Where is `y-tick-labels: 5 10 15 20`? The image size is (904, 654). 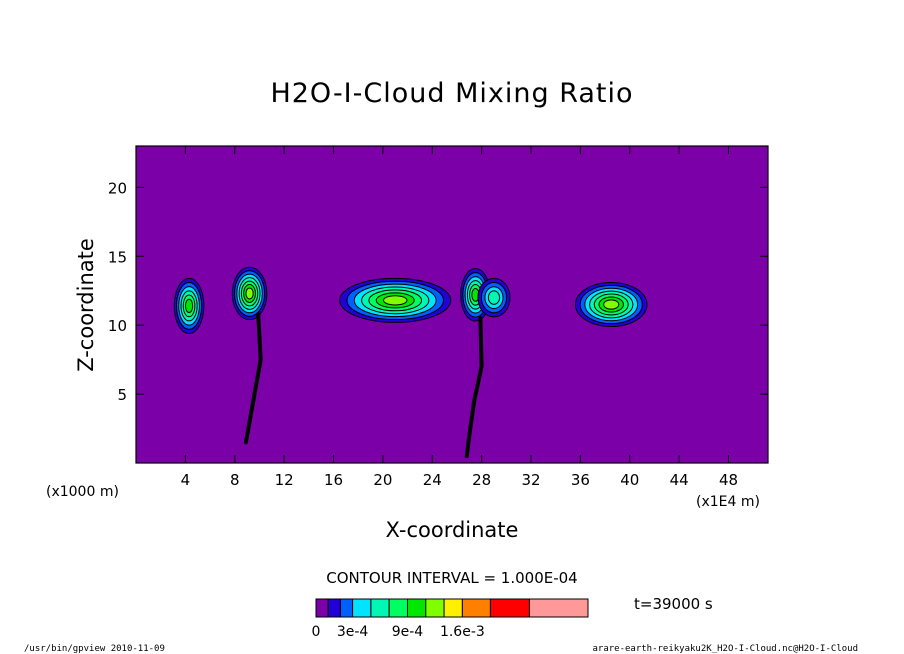 y-tick-labels: 5 10 15 20 is located at coordinates (117, 291).